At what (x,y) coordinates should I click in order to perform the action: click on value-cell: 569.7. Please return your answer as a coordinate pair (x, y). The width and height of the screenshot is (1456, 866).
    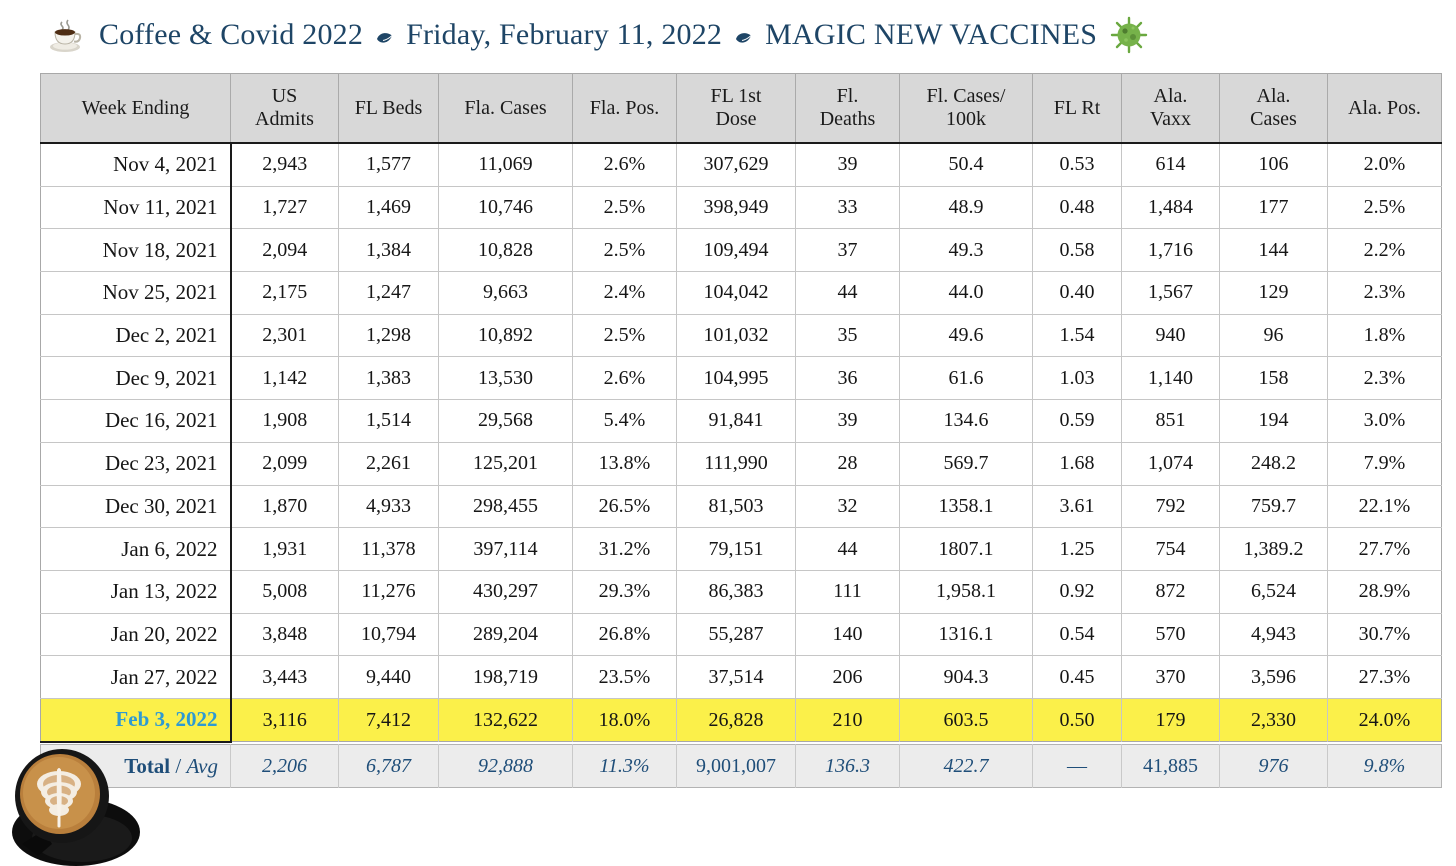
    Looking at the image, I should click on (966, 464).